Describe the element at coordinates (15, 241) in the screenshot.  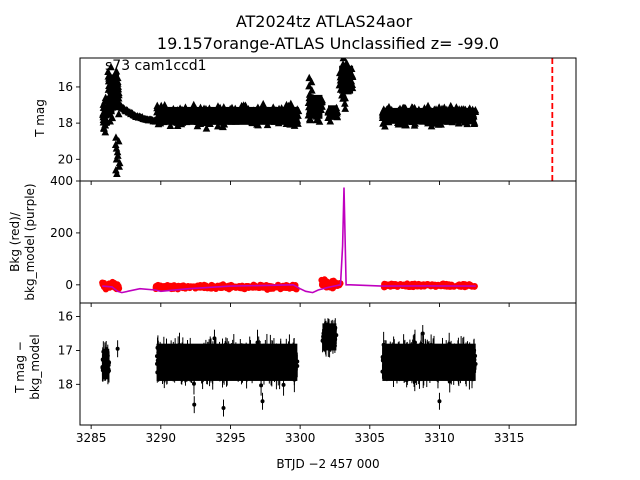
I see `middle-ylabel-line1: Bkg (red)/` at that location.